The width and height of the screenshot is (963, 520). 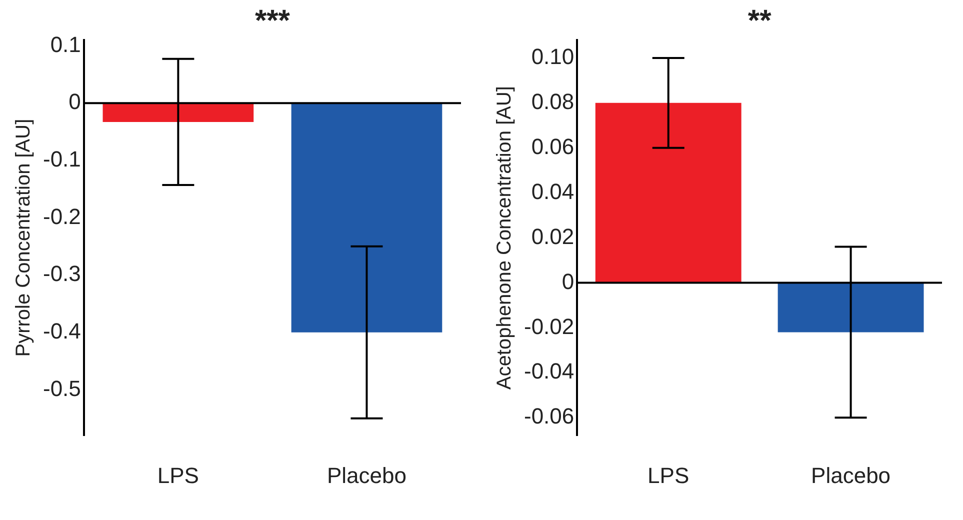 What do you see at coordinates (549, 326) in the screenshot?
I see `y-tick-label: -0.02` at bounding box center [549, 326].